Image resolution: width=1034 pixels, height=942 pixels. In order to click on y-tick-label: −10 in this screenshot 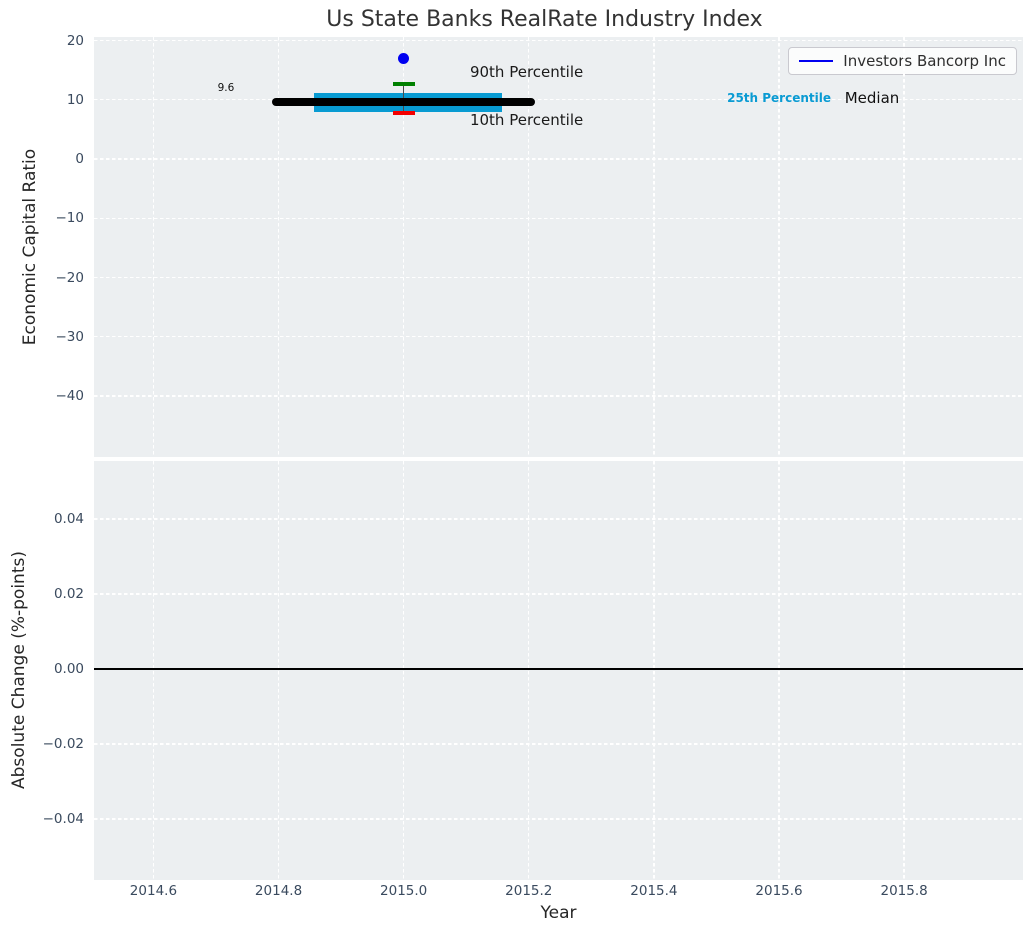, I will do `click(70, 218)`.